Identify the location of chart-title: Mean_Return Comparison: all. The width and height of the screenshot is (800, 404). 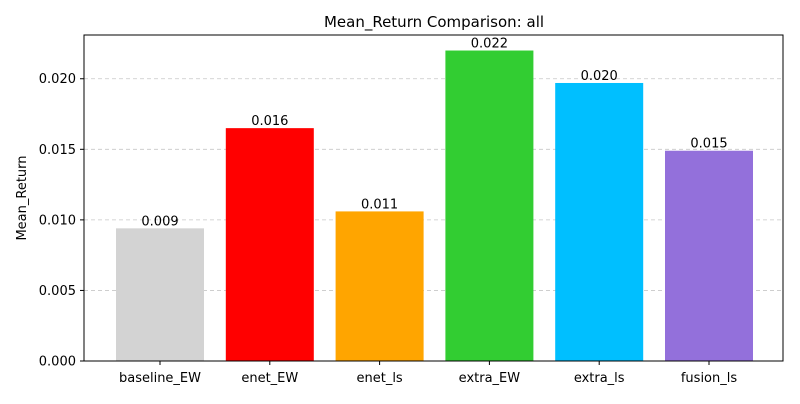
(434, 22).